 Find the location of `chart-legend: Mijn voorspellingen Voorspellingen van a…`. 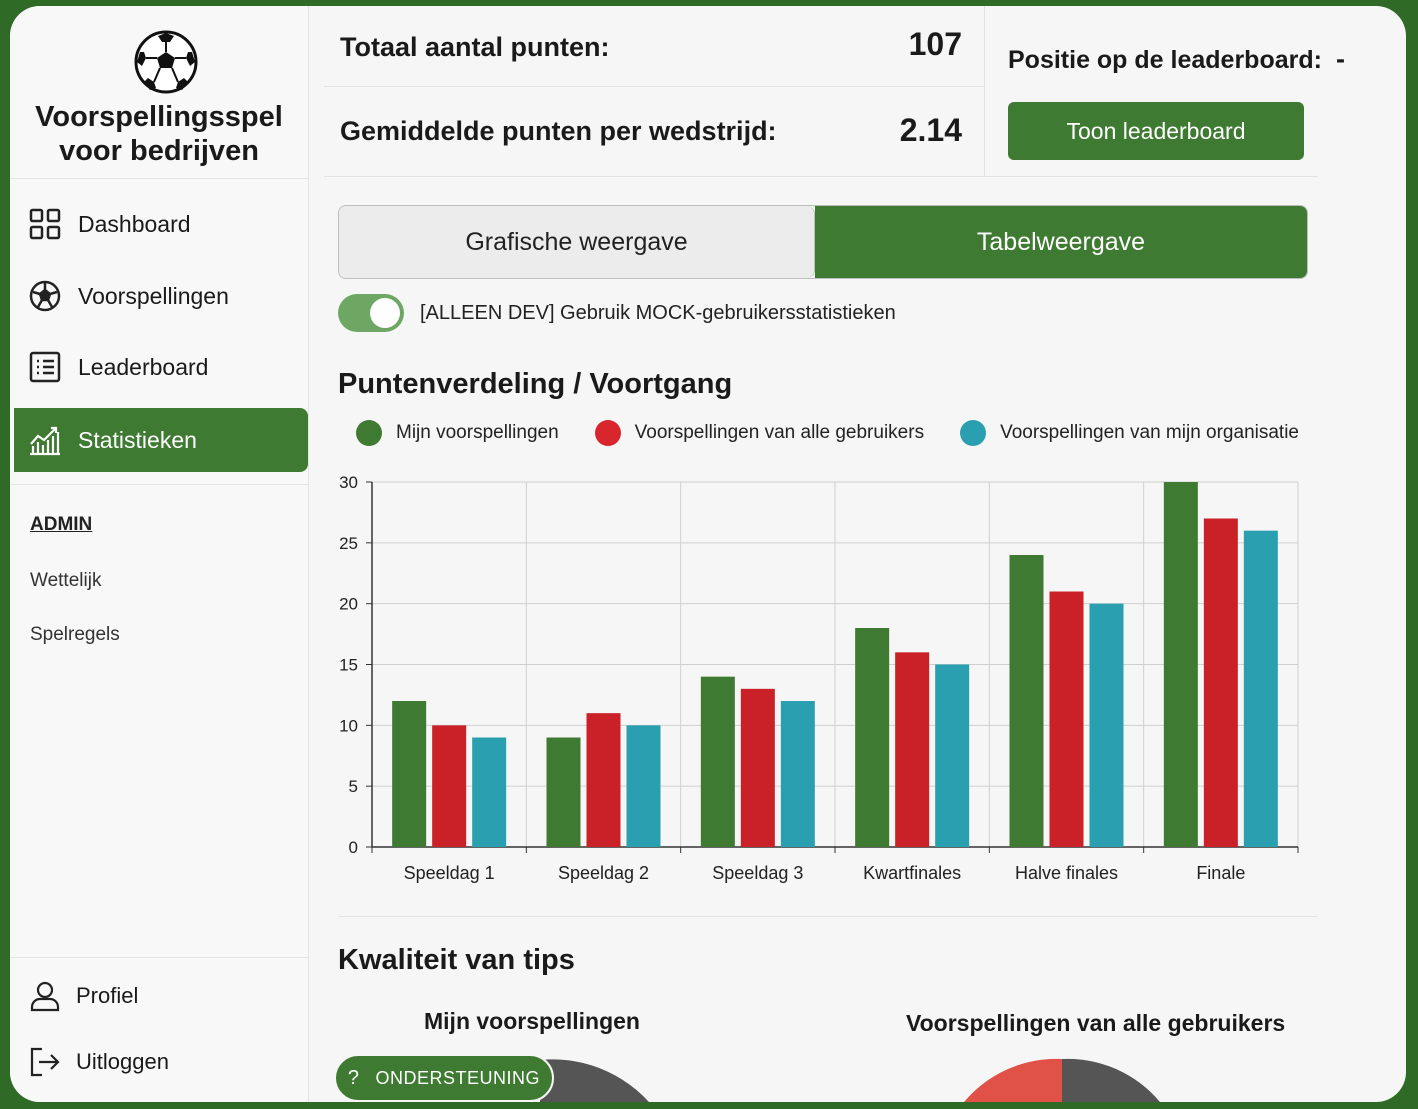

chart-legend: Mijn voorspellingen Voorspellingen van a… is located at coordinates (845, 433).